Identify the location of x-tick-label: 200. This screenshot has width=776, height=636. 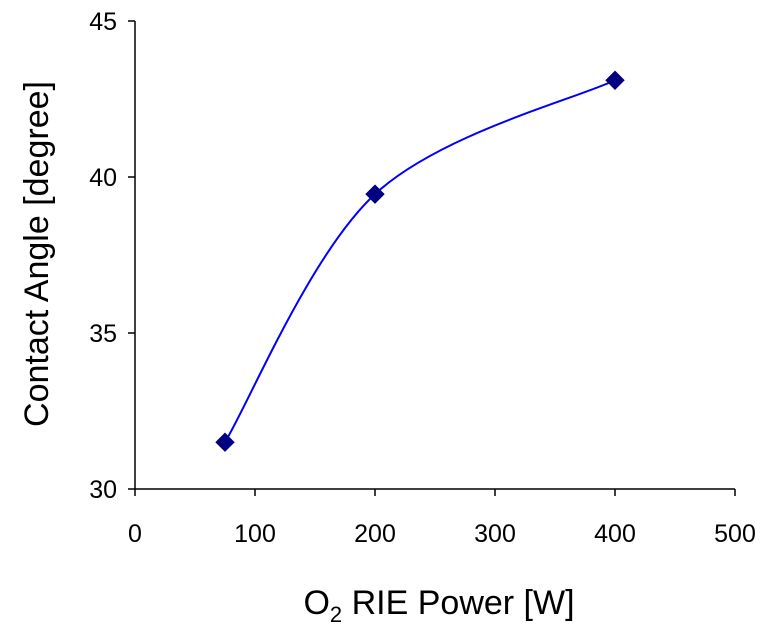
(375, 534).